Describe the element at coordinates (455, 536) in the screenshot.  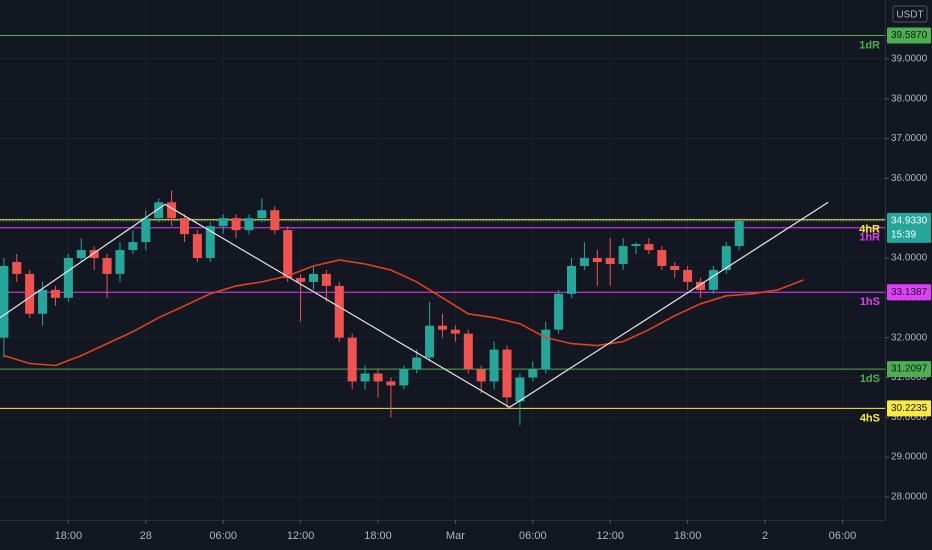
I see `x-tick-label: Mar` at that location.